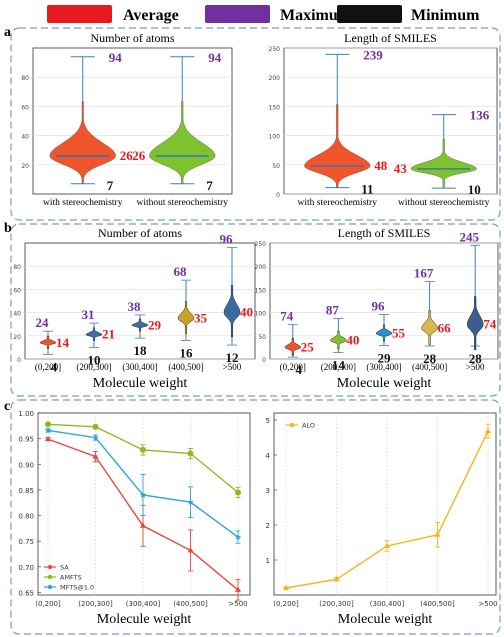 The width and height of the screenshot is (504, 637). I want to click on legend-label: ALO, so click(308, 426).